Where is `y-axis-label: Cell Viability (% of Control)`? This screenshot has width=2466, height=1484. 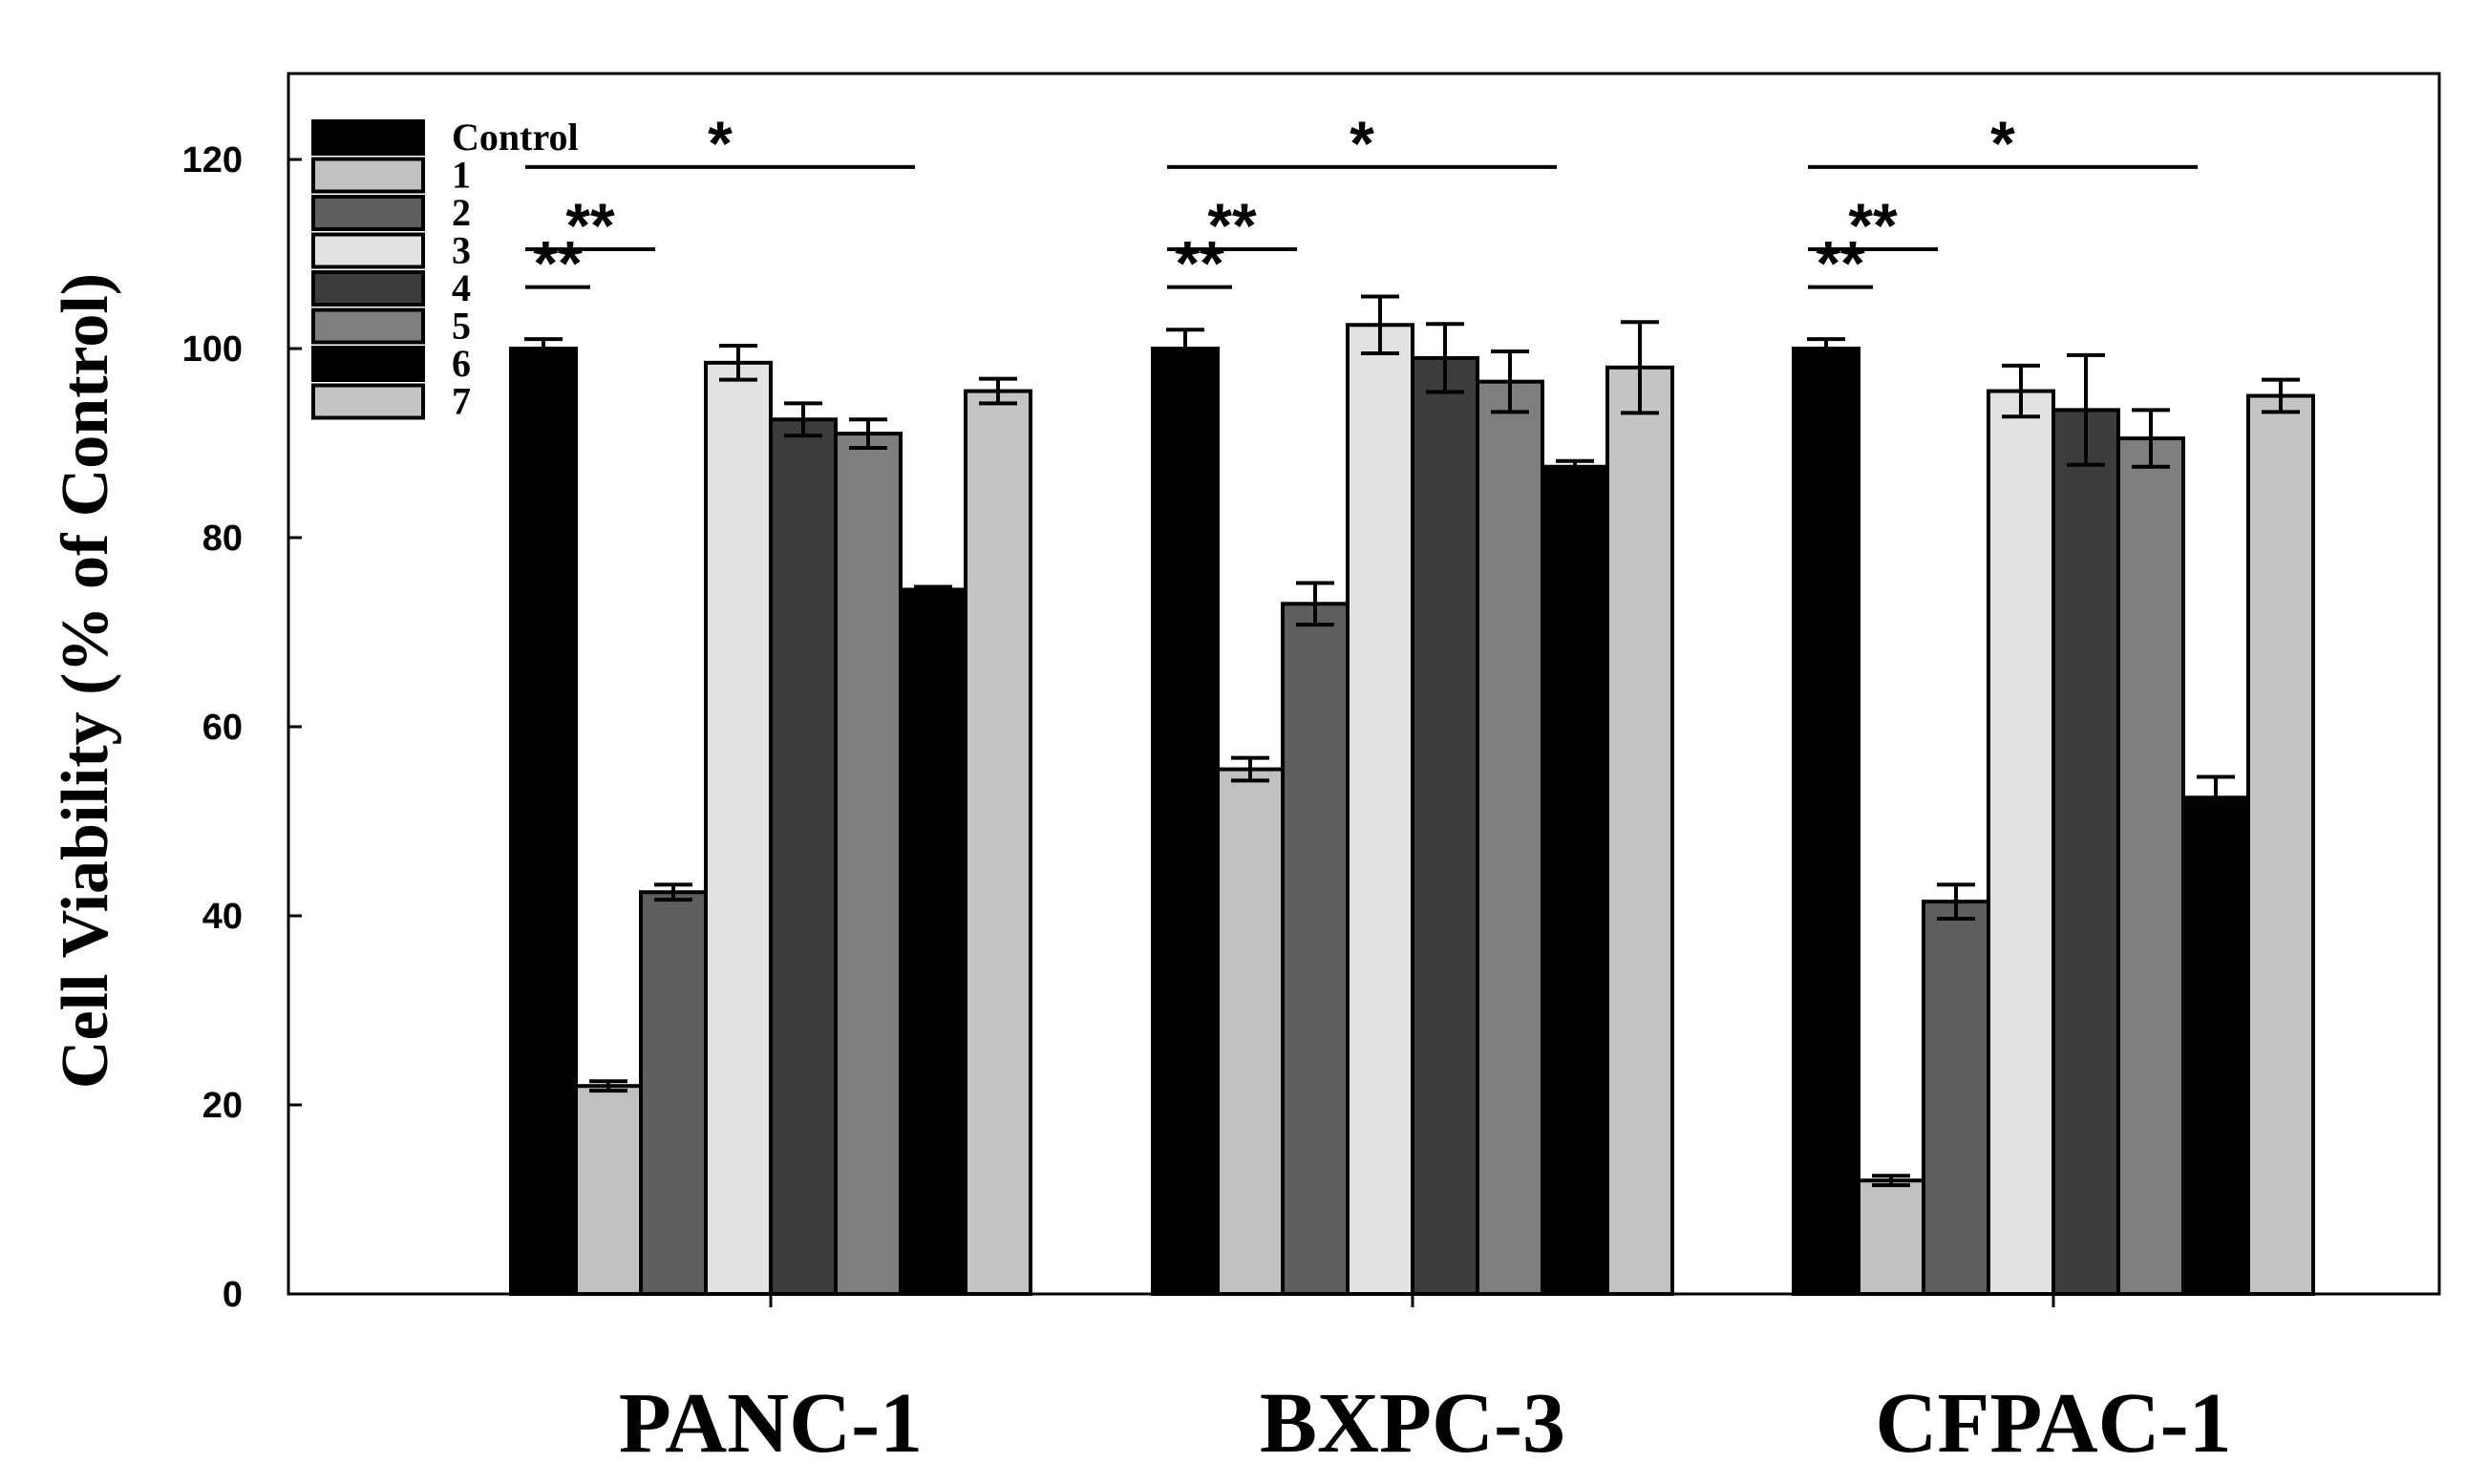
y-axis-label: Cell Viability (% of Control) is located at coordinates (86, 681).